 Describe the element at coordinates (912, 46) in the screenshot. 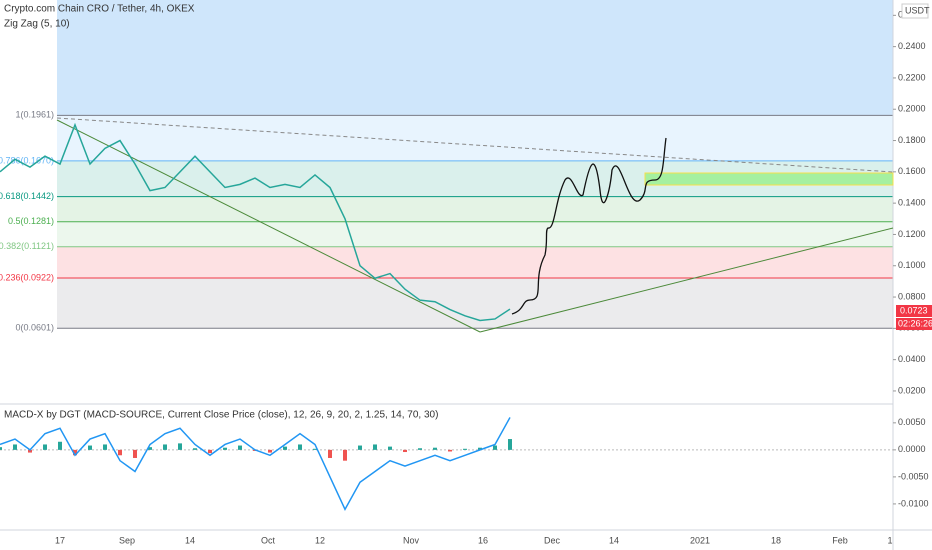

I see `y-tick-label: 0.2400` at that location.